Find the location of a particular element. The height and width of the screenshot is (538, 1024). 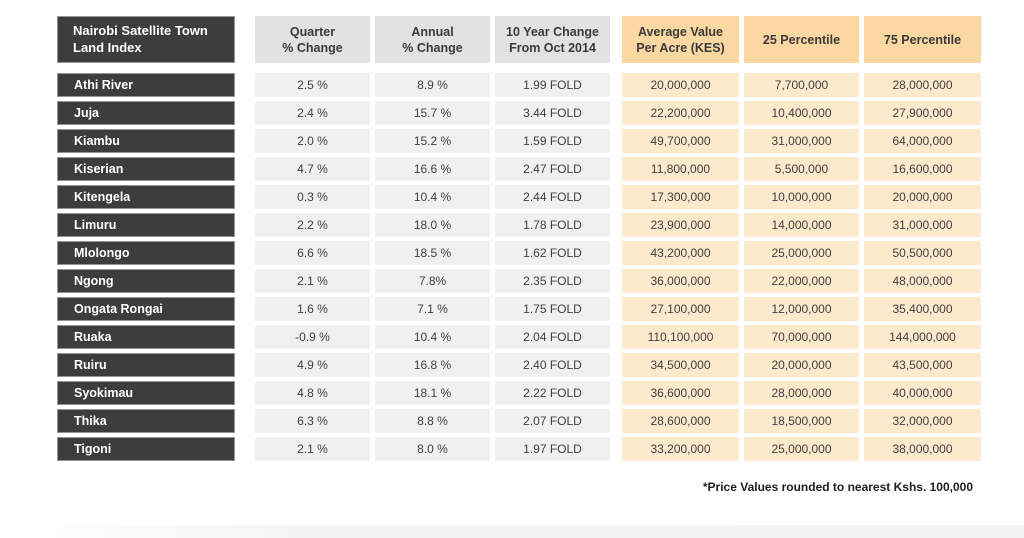

ten-year-change-cell: 2.40 FOLD is located at coordinates (552, 365).